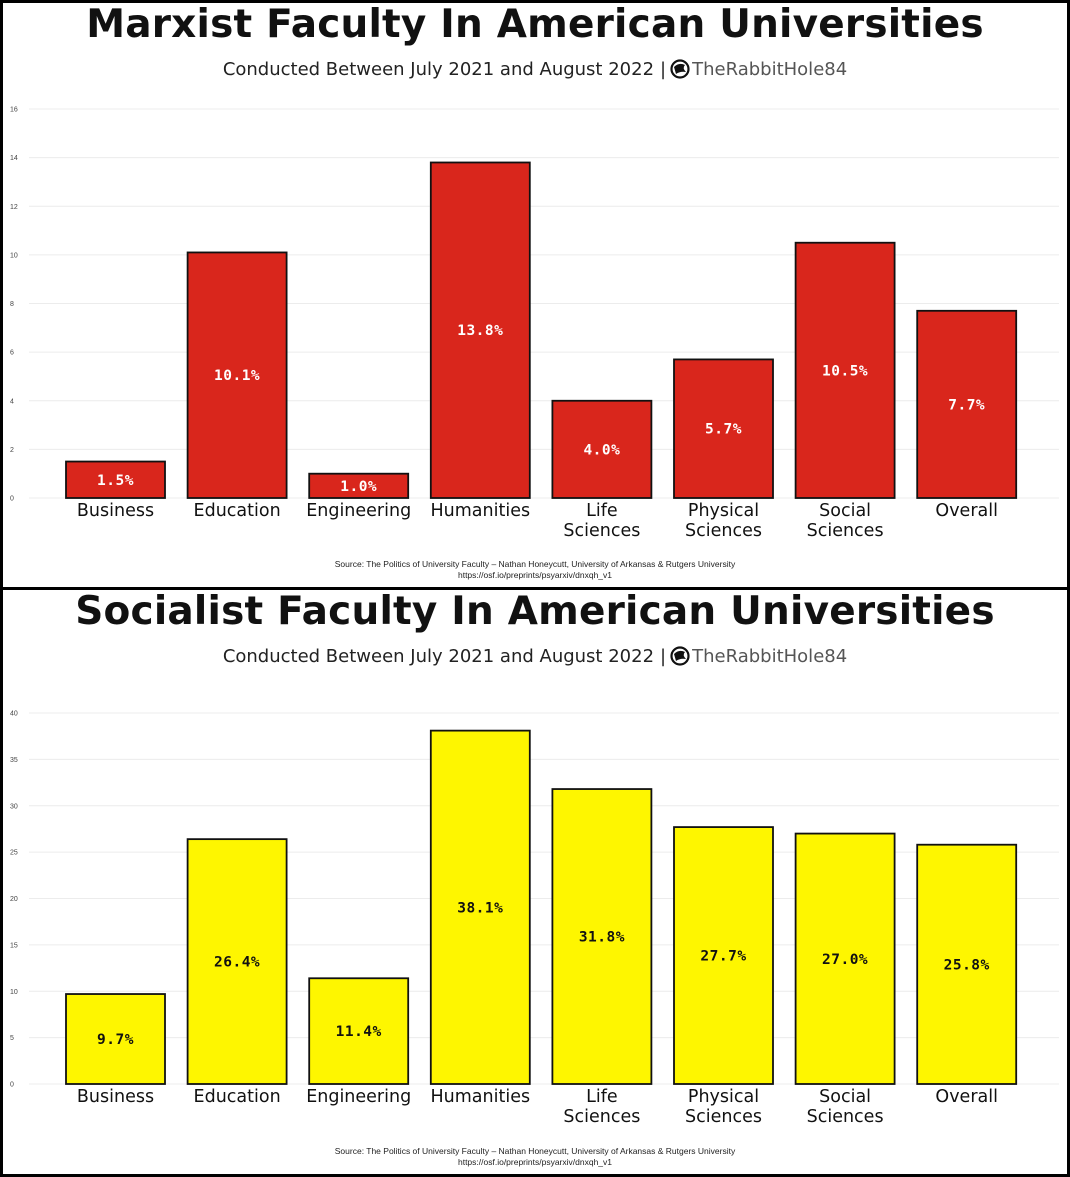 The image size is (1070, 1177). I want to click on y-tick-label: 16, so click(14, 110).